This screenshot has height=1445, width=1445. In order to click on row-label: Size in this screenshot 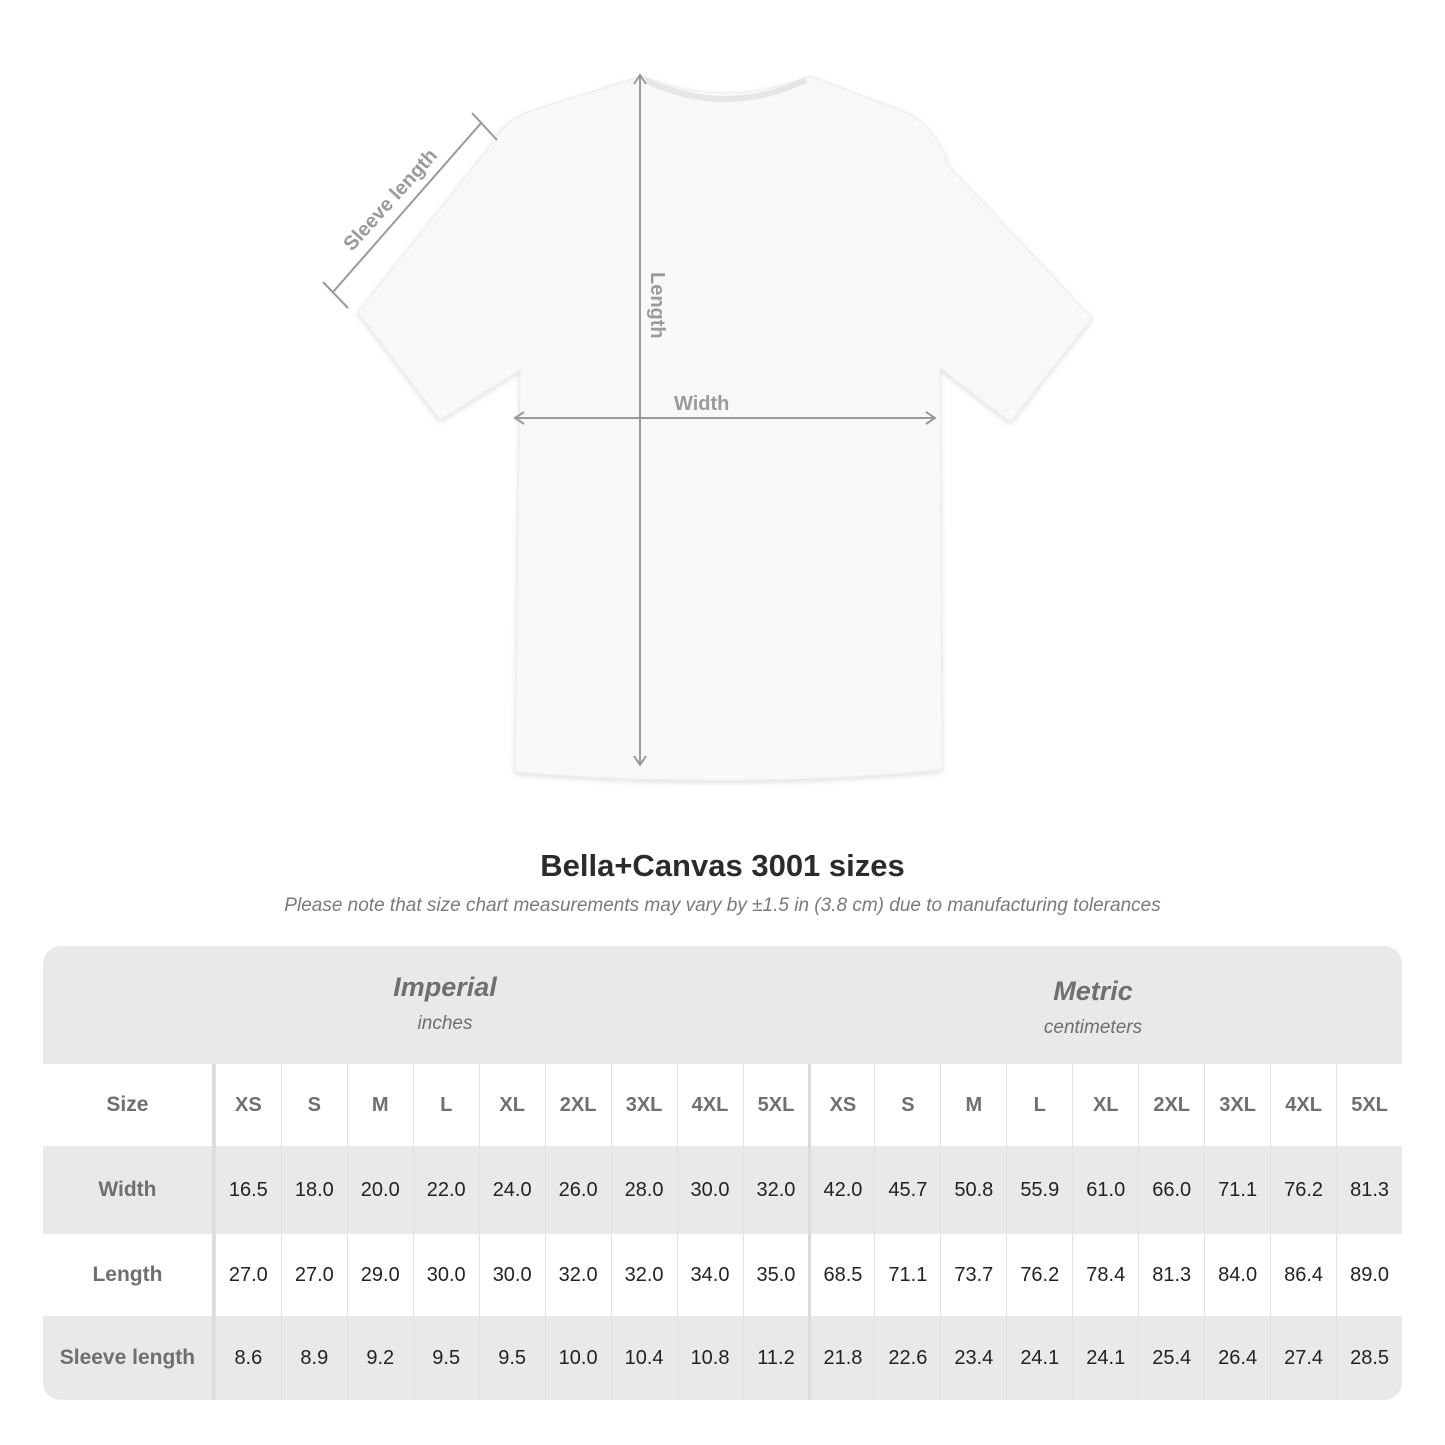, I will do `click(129, 1105)`.